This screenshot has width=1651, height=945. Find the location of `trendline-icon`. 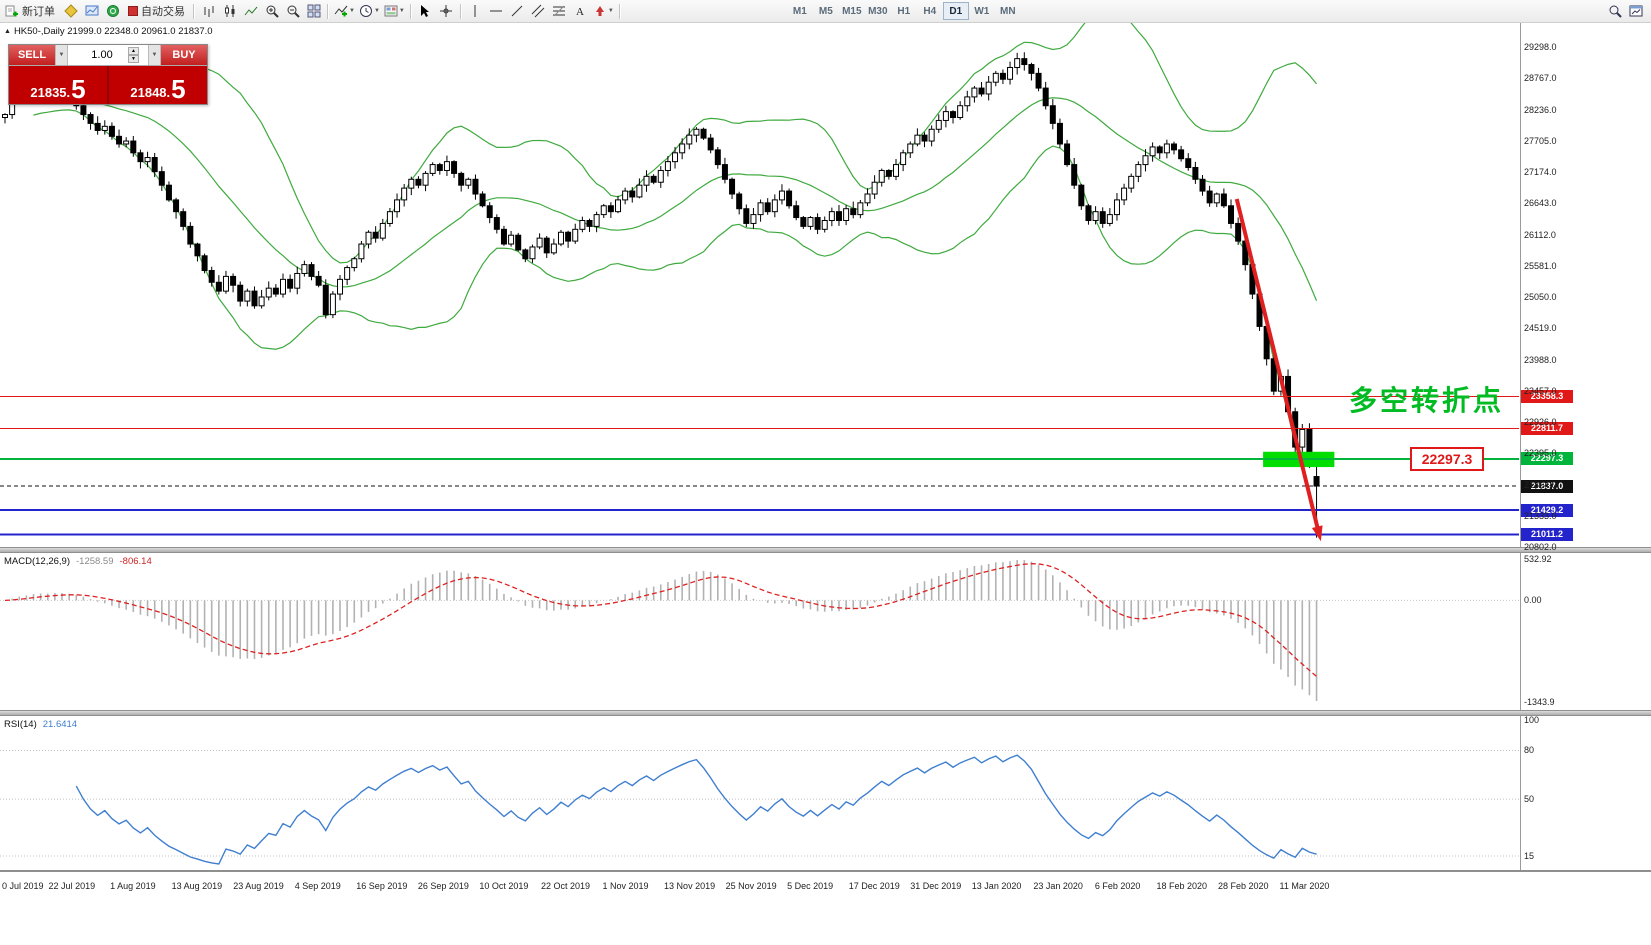

trendline-icon is located at coordinates (517, 11).